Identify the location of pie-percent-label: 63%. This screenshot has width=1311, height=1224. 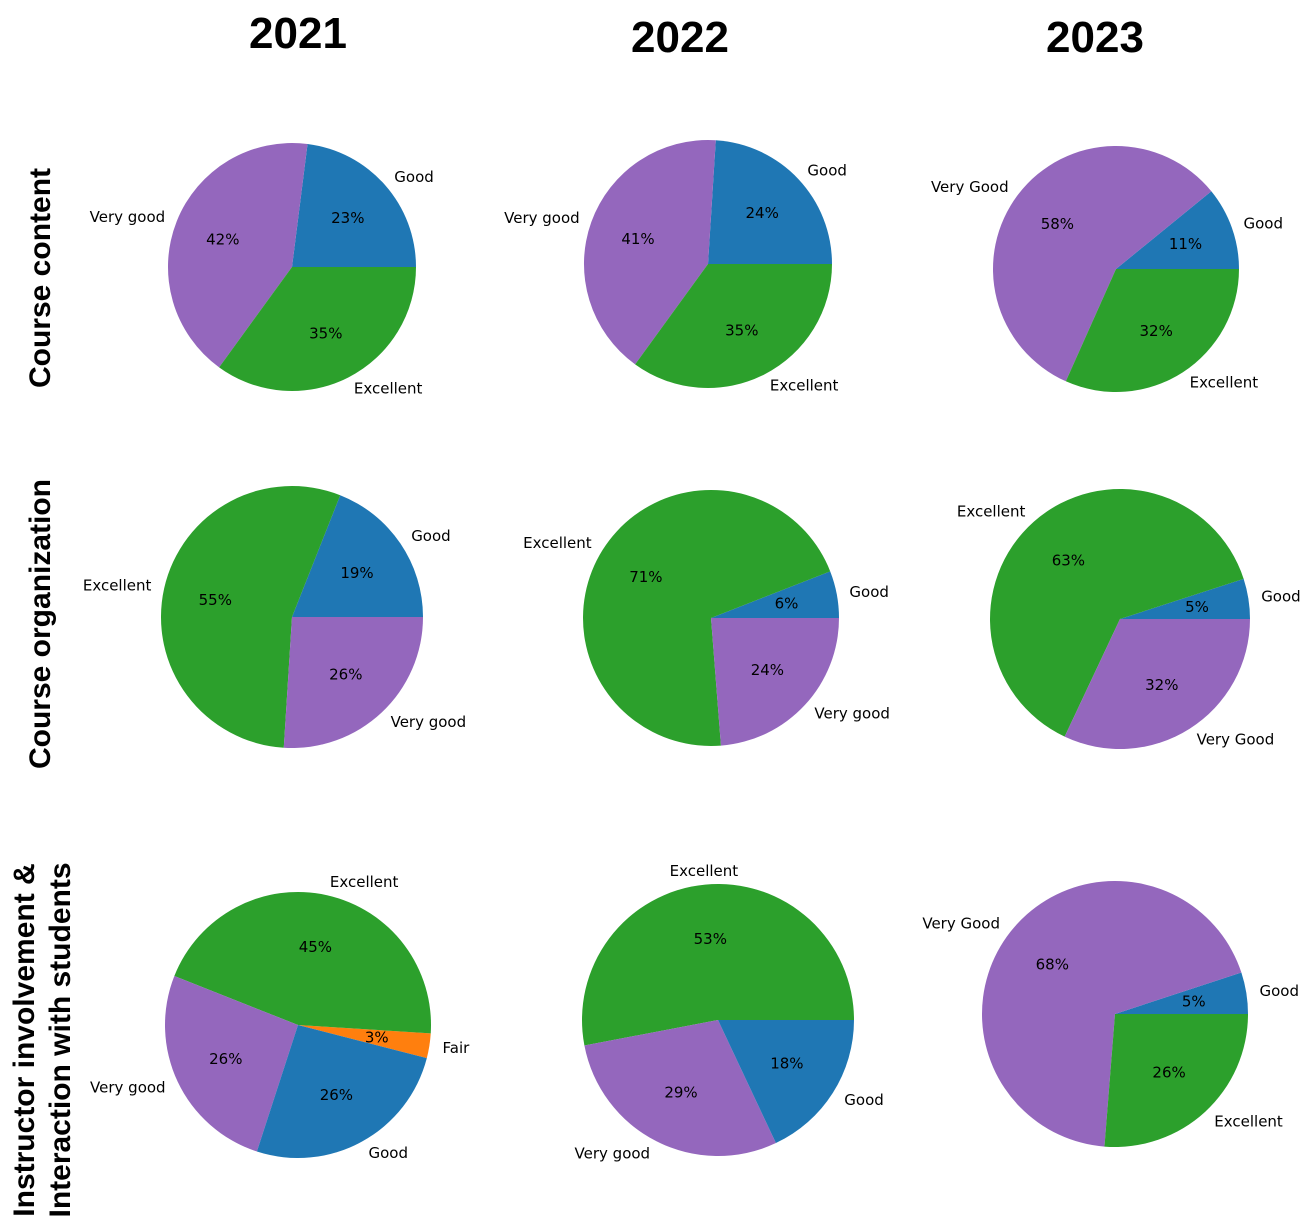
(1068, 561).